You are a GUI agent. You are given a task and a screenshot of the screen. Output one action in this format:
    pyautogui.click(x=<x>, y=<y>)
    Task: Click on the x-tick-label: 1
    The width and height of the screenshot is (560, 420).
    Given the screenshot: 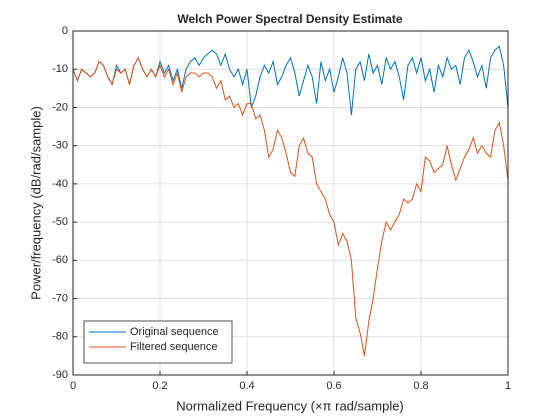 What is the action you would take?
    pyautogui.click(x=508, y=386)
    